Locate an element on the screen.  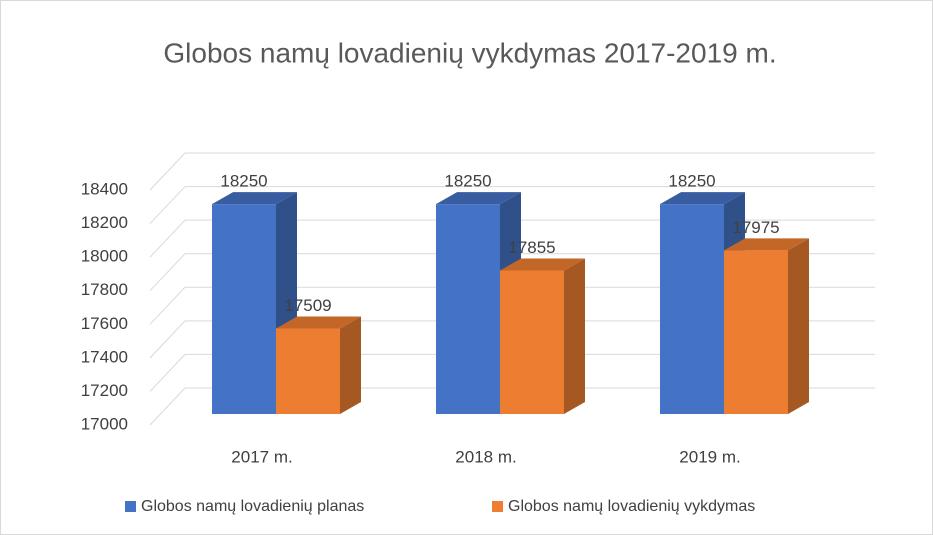
y-tick-label: 18000 is located at coordinates (104, 256).